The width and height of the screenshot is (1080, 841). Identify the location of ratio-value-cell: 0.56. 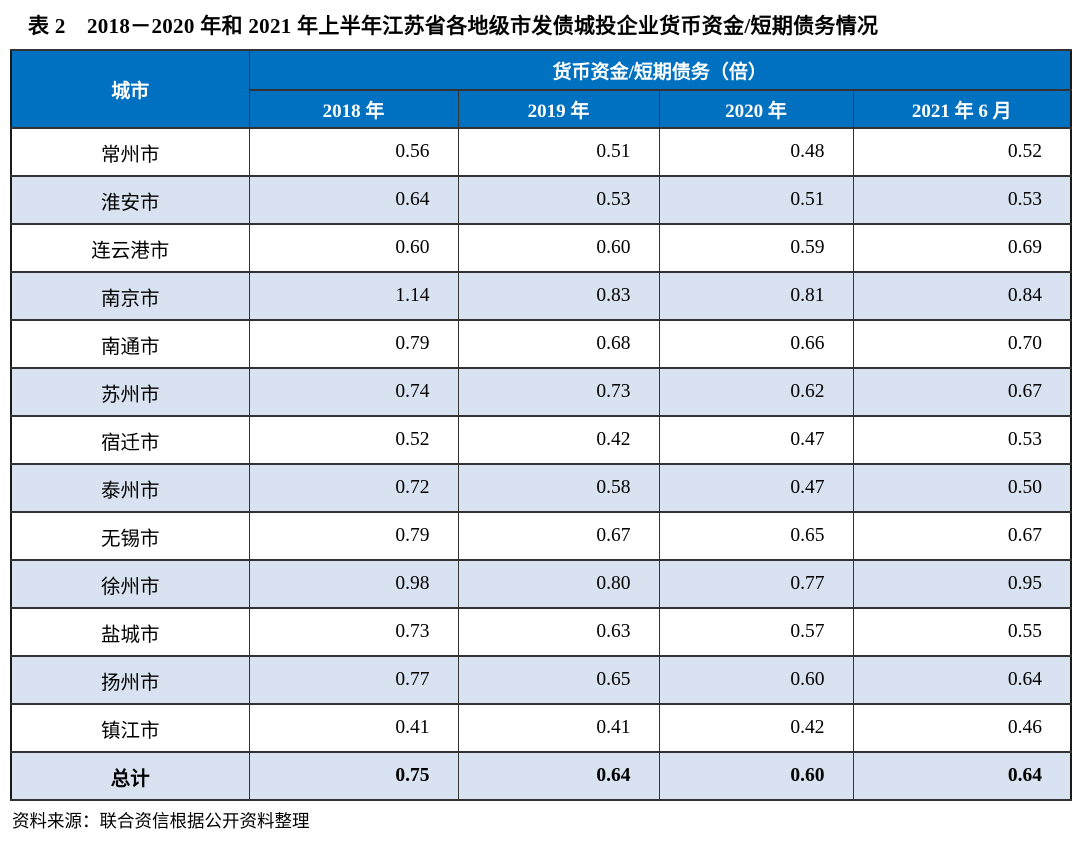
(353, 152).